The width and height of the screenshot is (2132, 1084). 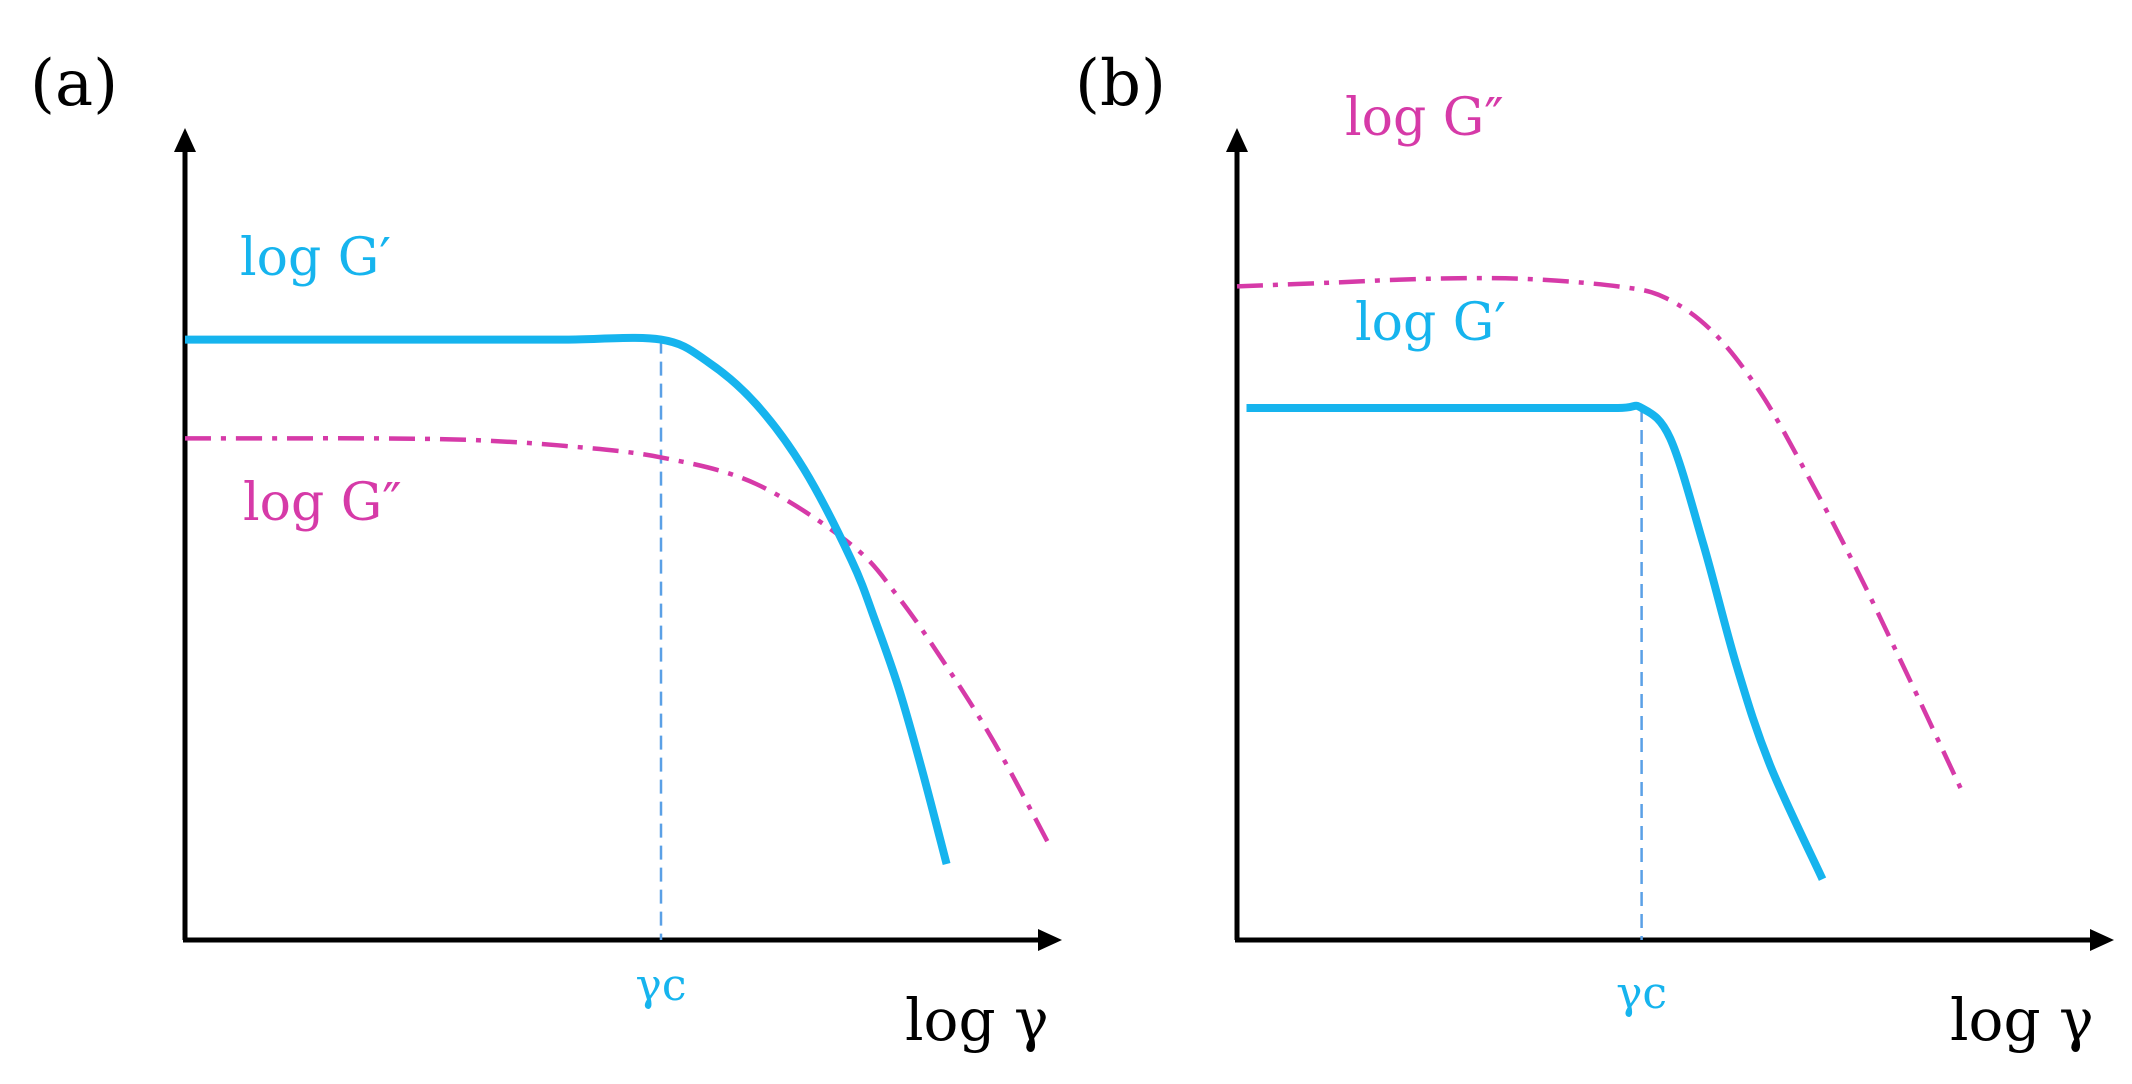 What do you see at coordinates (1641, 993) in the screenshot?
I see `critical-strain-label-b: γc` at bounding box center [1641, 993].